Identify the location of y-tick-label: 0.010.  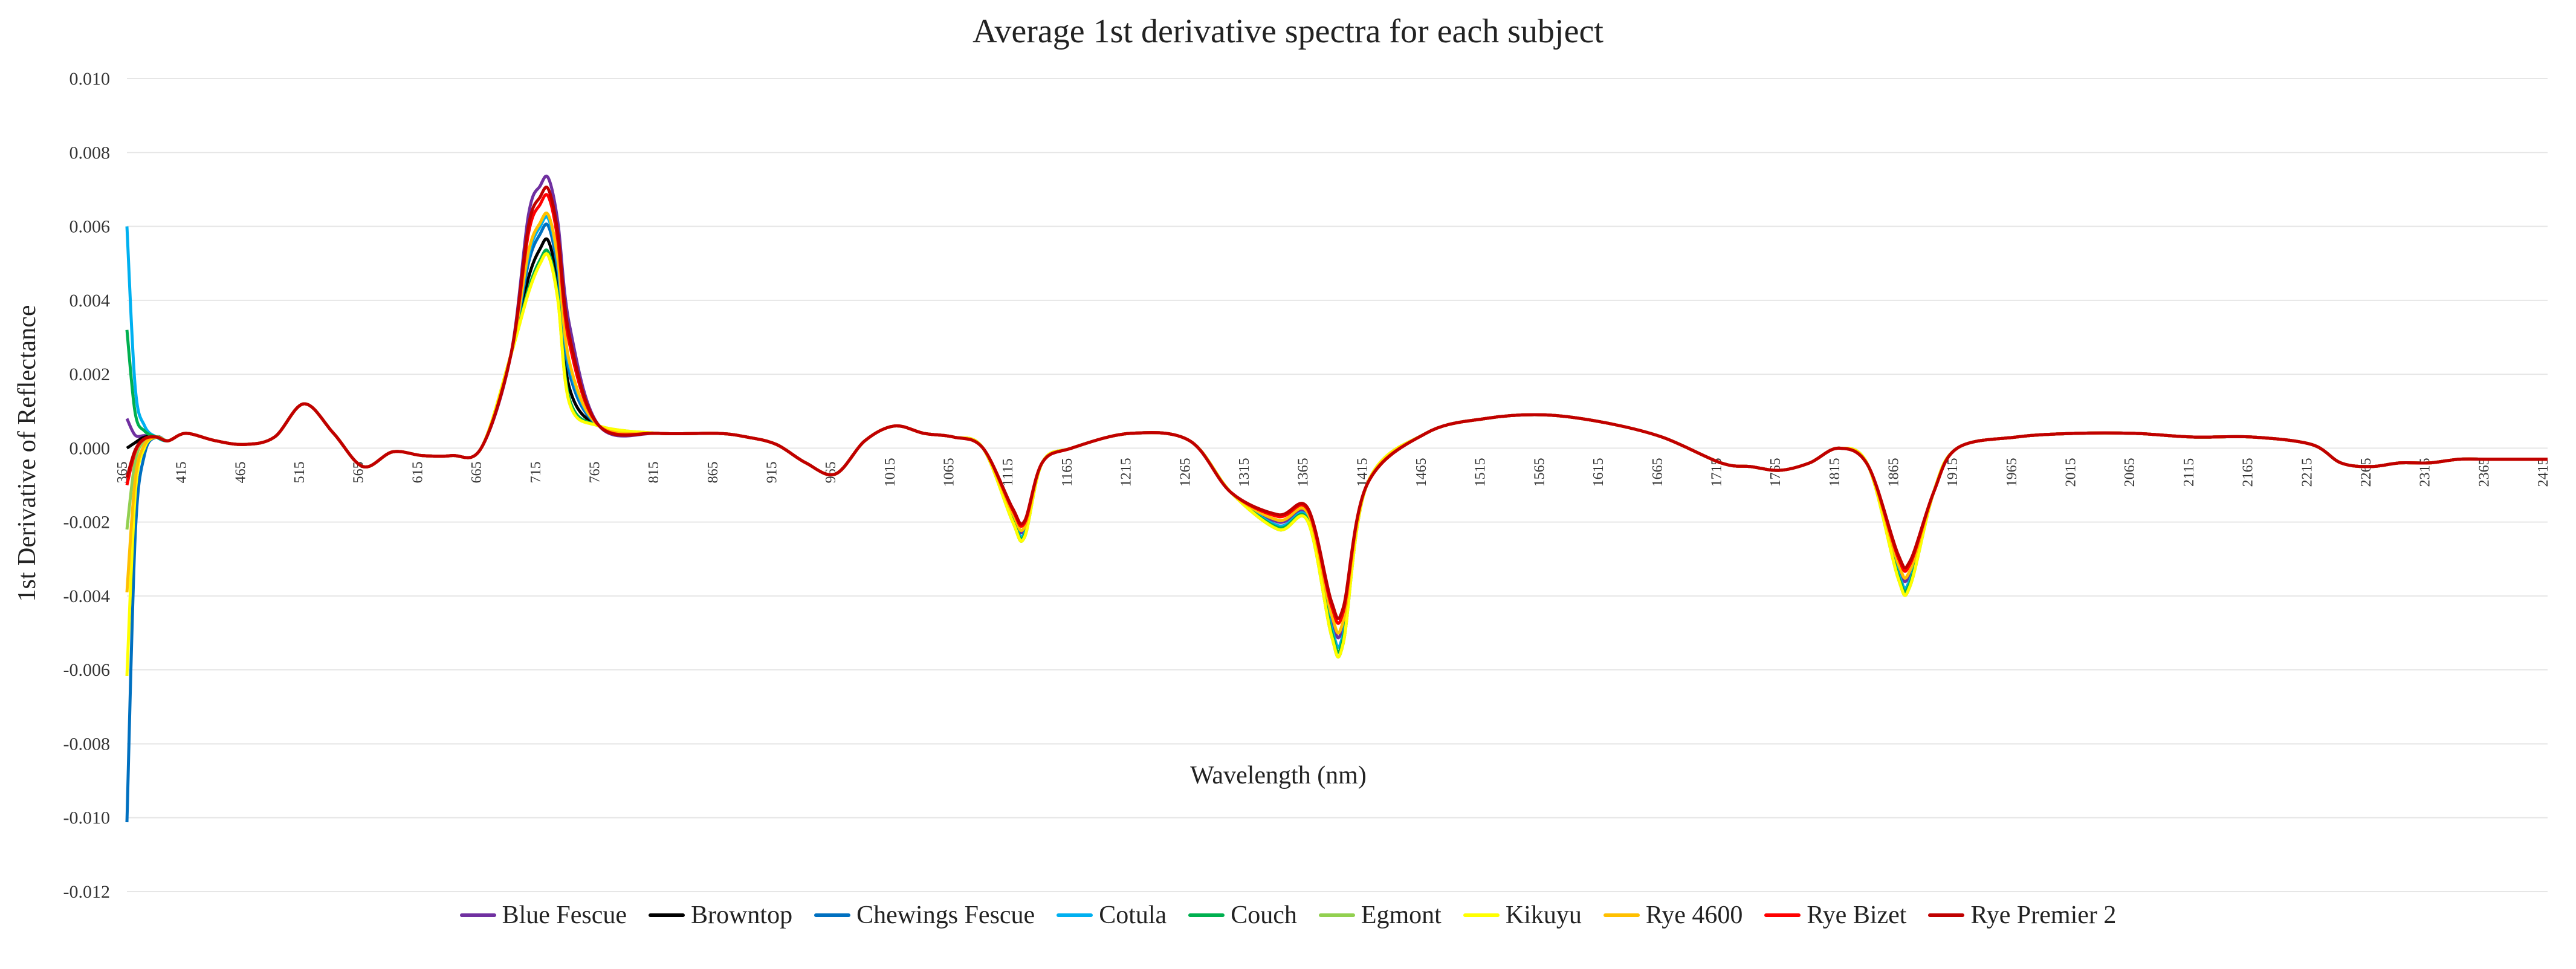
(90, 79).